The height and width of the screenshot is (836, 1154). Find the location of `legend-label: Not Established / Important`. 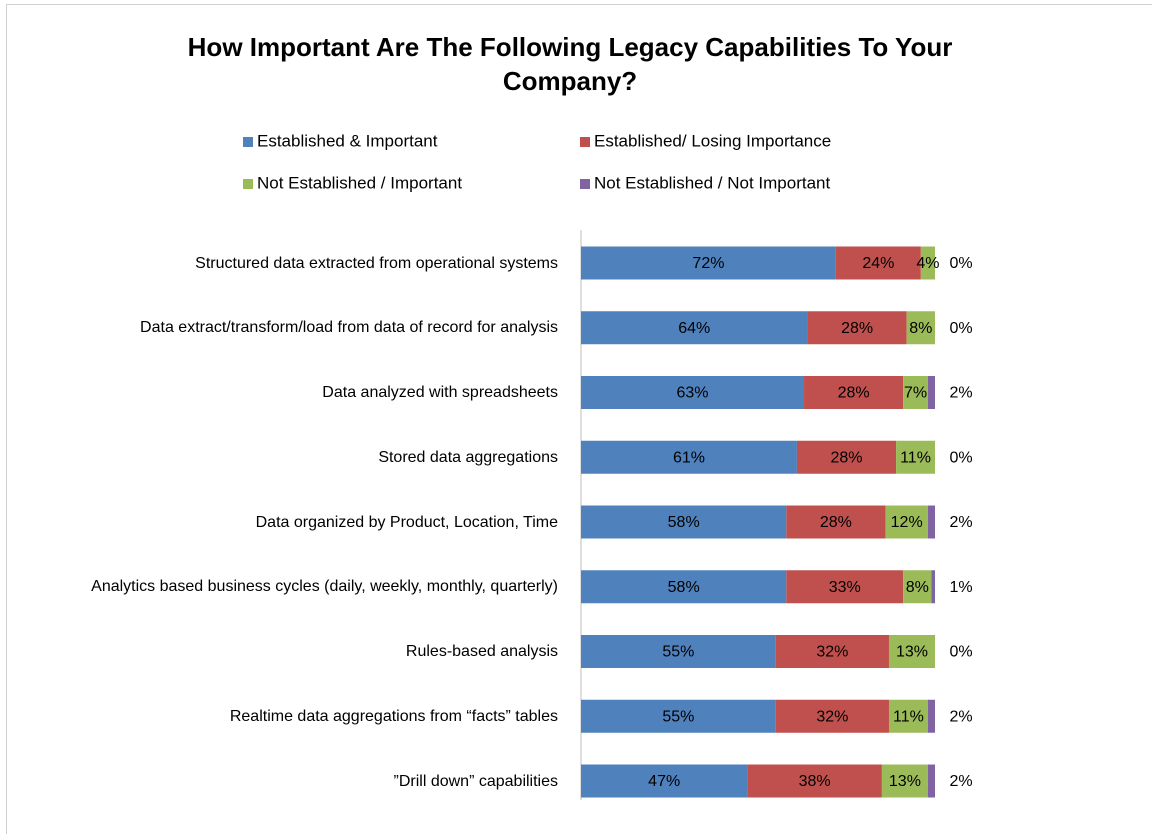

legend-label: Not Established / Important is located at coordinates (359, 182).